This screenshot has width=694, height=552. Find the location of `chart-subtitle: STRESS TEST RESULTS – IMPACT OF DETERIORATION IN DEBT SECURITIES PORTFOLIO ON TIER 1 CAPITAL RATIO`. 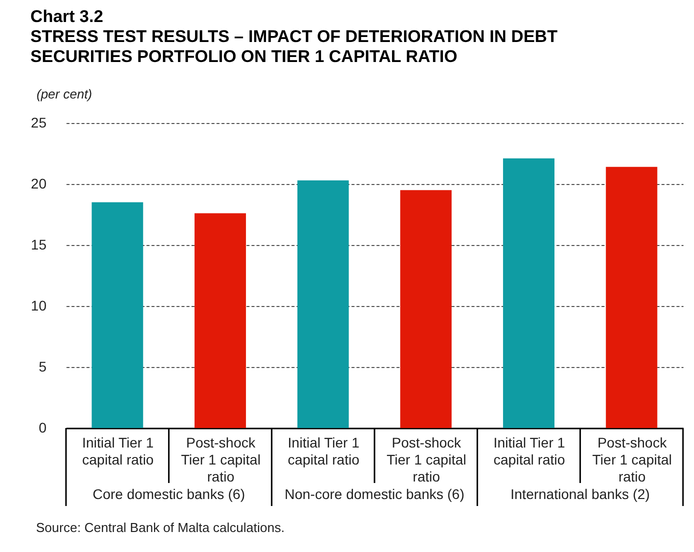

chart-subtitle: STRESS TEST RESULTS – IMPACT OF DETERIORATION IN DEBT SECURITIES PORTFOLIO ON TIER 1 CAPITAL RATIO is located at coordinates (294, 46).